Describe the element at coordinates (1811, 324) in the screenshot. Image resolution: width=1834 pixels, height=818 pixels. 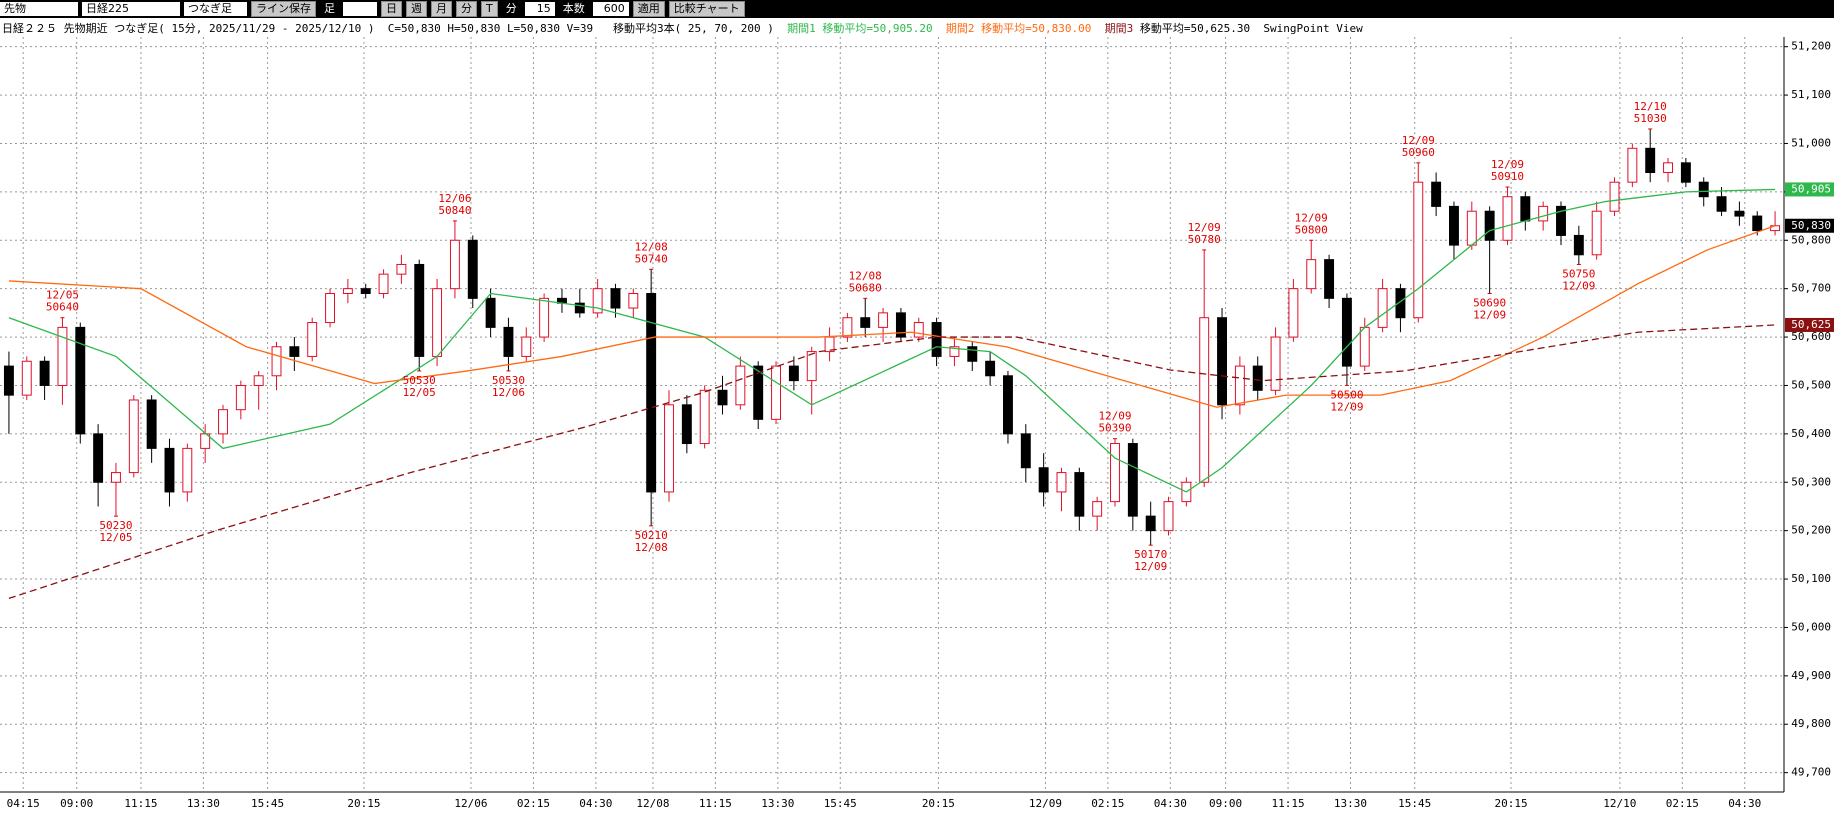
I see `price-tag-label: 50,625` at that location.